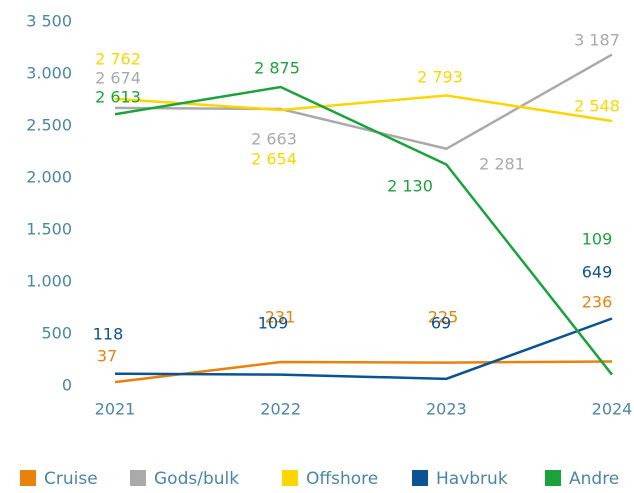 This screenshot has height=493, width=634. I want to click on x-tick-label: 2021, so click(115, 409).